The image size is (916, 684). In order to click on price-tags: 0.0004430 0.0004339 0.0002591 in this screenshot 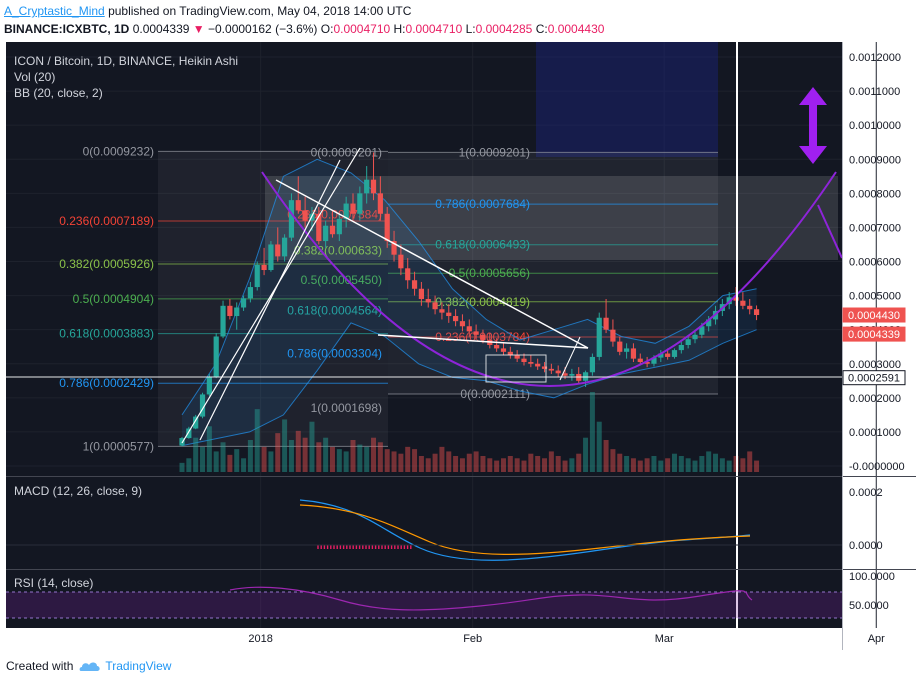, I will do `click(874, 346)`.